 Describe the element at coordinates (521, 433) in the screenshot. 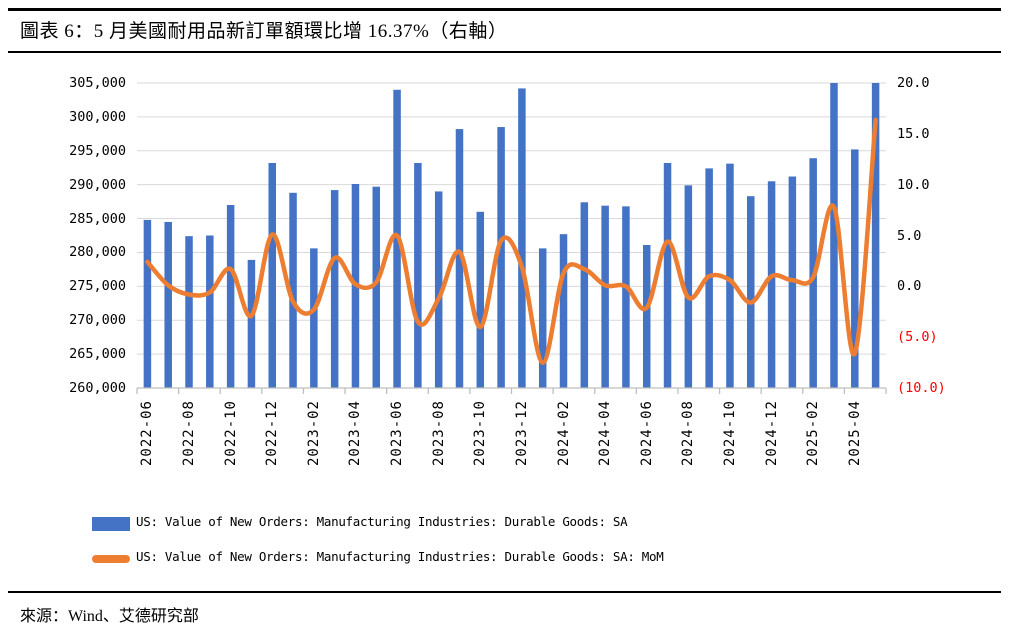

I see `x-axis-tick-label: 2023-12` at that location.